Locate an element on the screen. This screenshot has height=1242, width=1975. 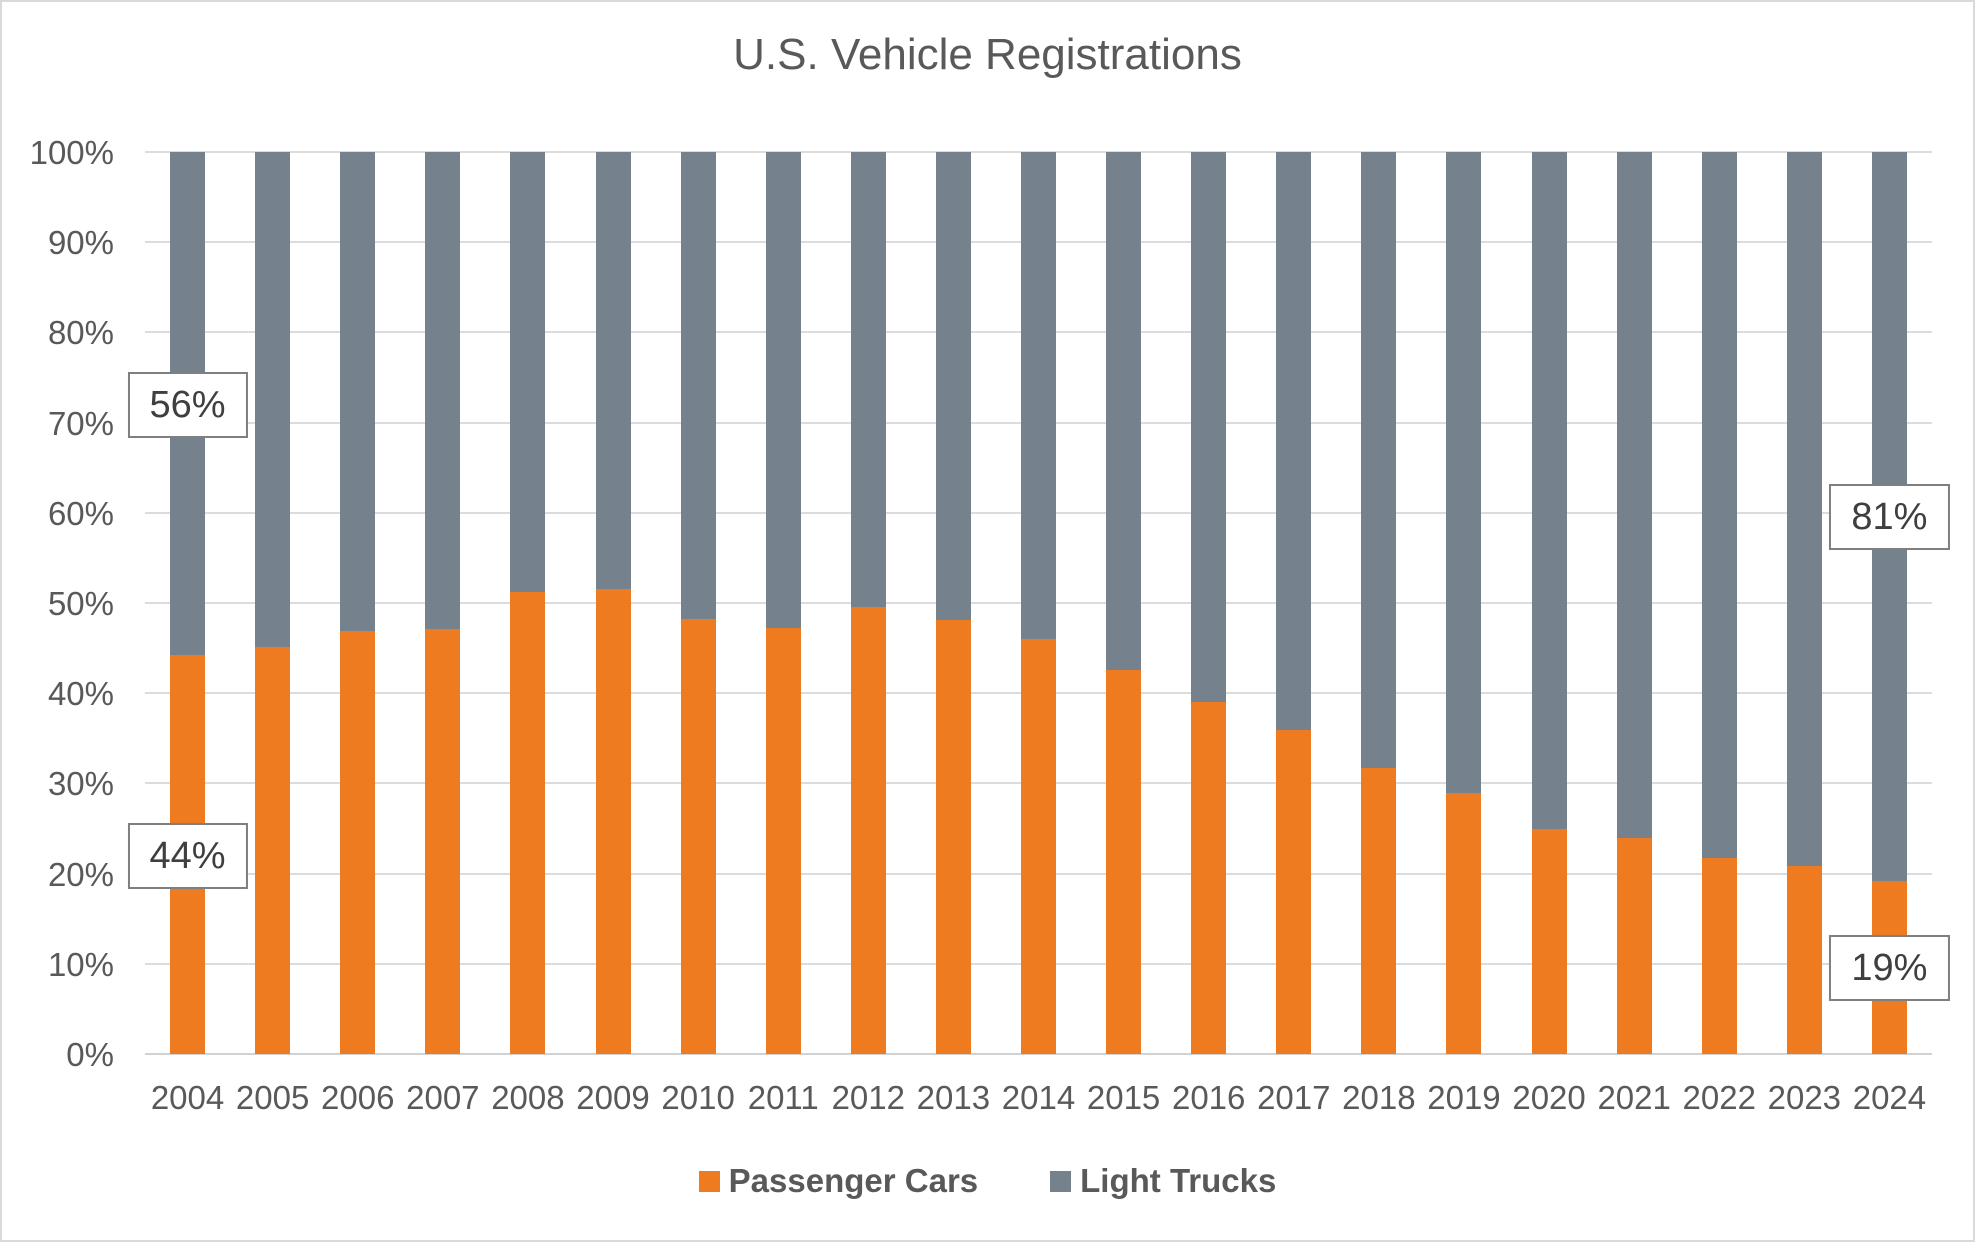
x-axis-tick-label-2023: 2023 is located at coordinates (1804, 1097).